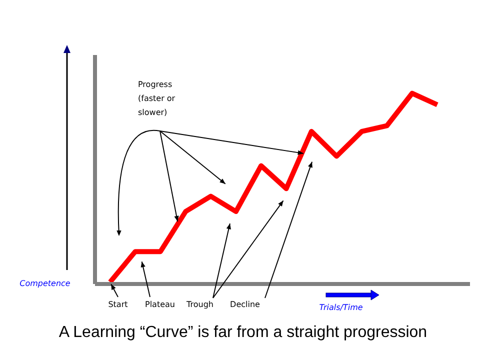 The height and width of the screenshot is (346, 486). Describe the element at coordinates (160, 304) in the screenshot. I see `text: Plateau` at that location.